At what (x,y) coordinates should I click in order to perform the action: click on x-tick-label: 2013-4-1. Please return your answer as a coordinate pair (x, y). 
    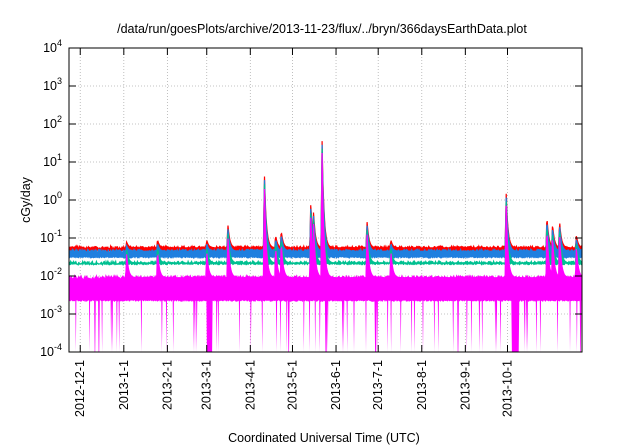
    Looking at the image, I should click on (250, 385).